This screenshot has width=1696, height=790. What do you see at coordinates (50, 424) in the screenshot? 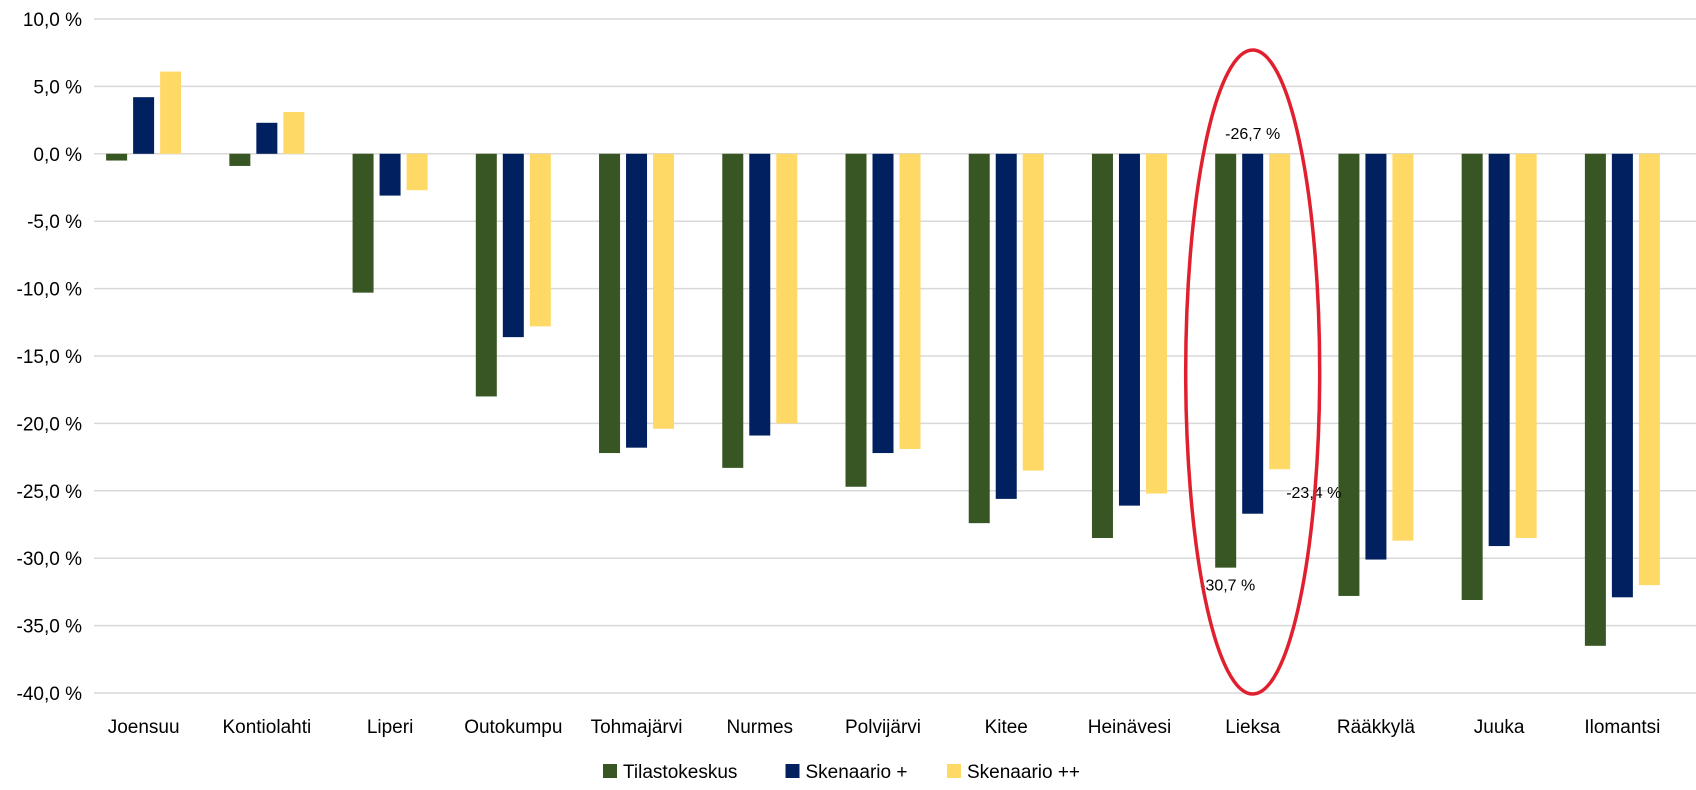
I see `y-tick-label: -20,0 %` at bounding box center [50, 424].